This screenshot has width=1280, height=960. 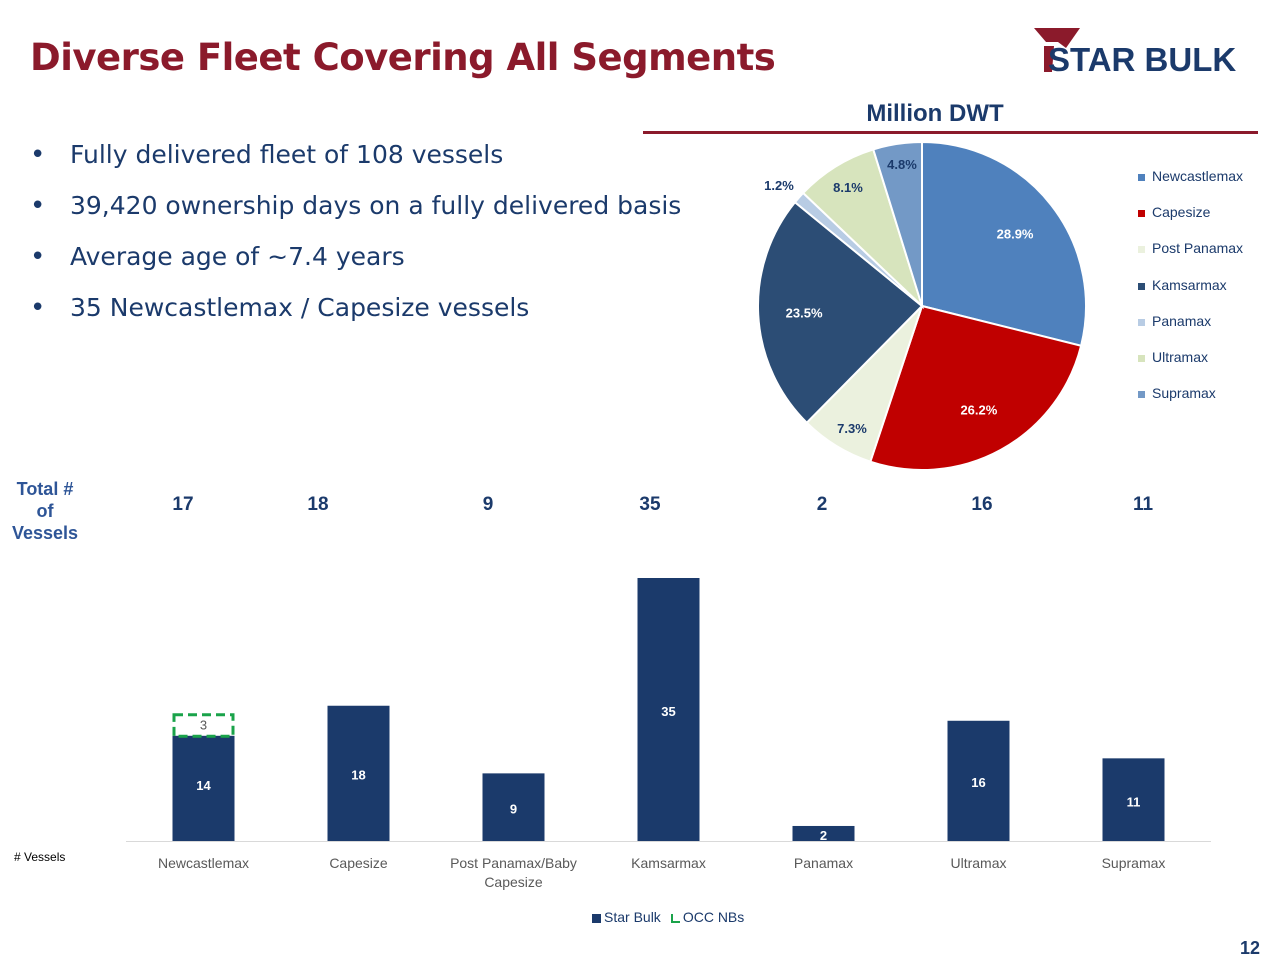 I want to click on total-vessels-value: 11, so click(x=1143, y=504).